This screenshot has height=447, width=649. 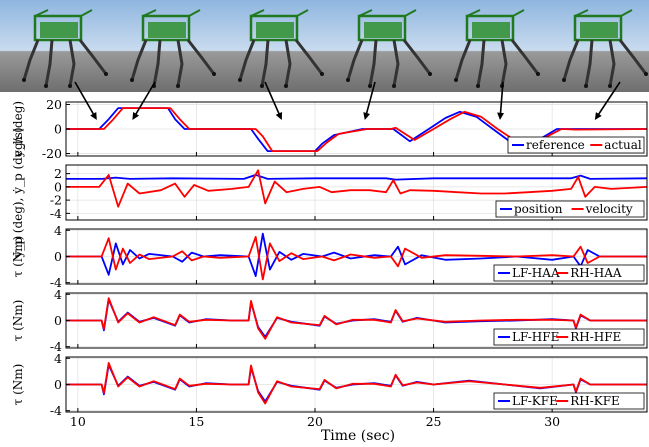 I want to click on legend-entry: reference, so click(x=555, y=145).